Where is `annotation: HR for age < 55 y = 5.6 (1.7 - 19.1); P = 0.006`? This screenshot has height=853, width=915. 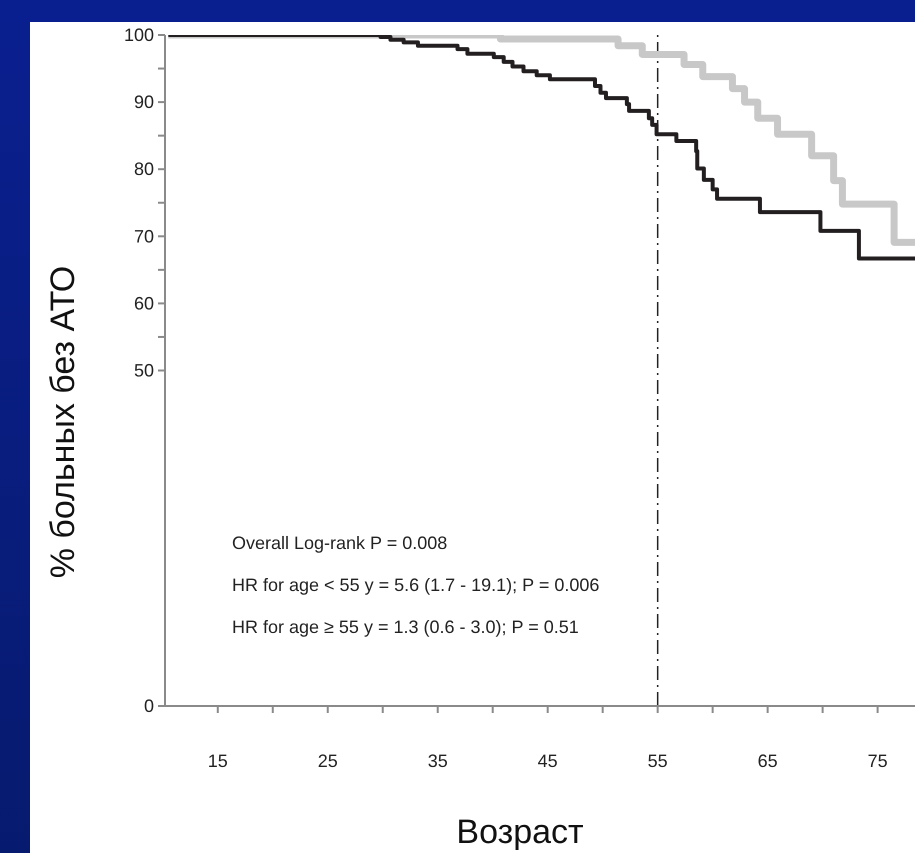 annotation: HR for age < 55 y = 5.6 (1.7 - 19.1); P = 0.006 is located at coordinates (416, 585).